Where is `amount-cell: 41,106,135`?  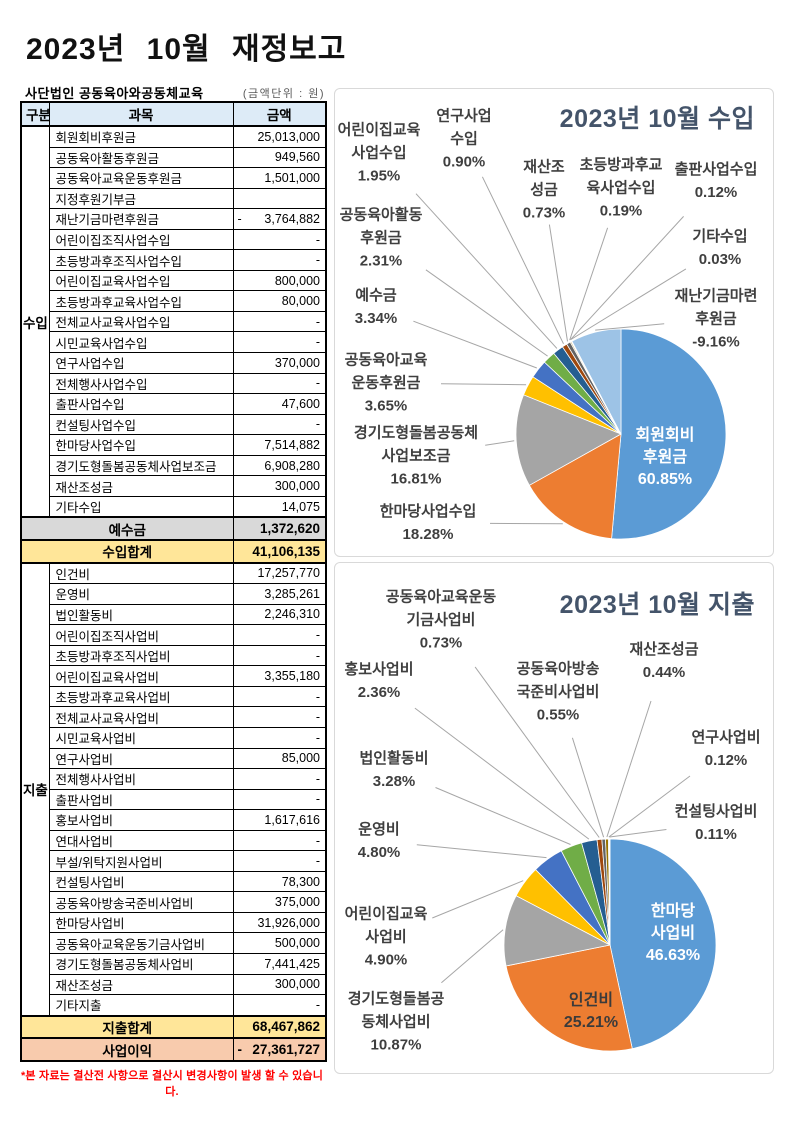
amount-cell: 41,106,135 is located at coordinates (279, 551).